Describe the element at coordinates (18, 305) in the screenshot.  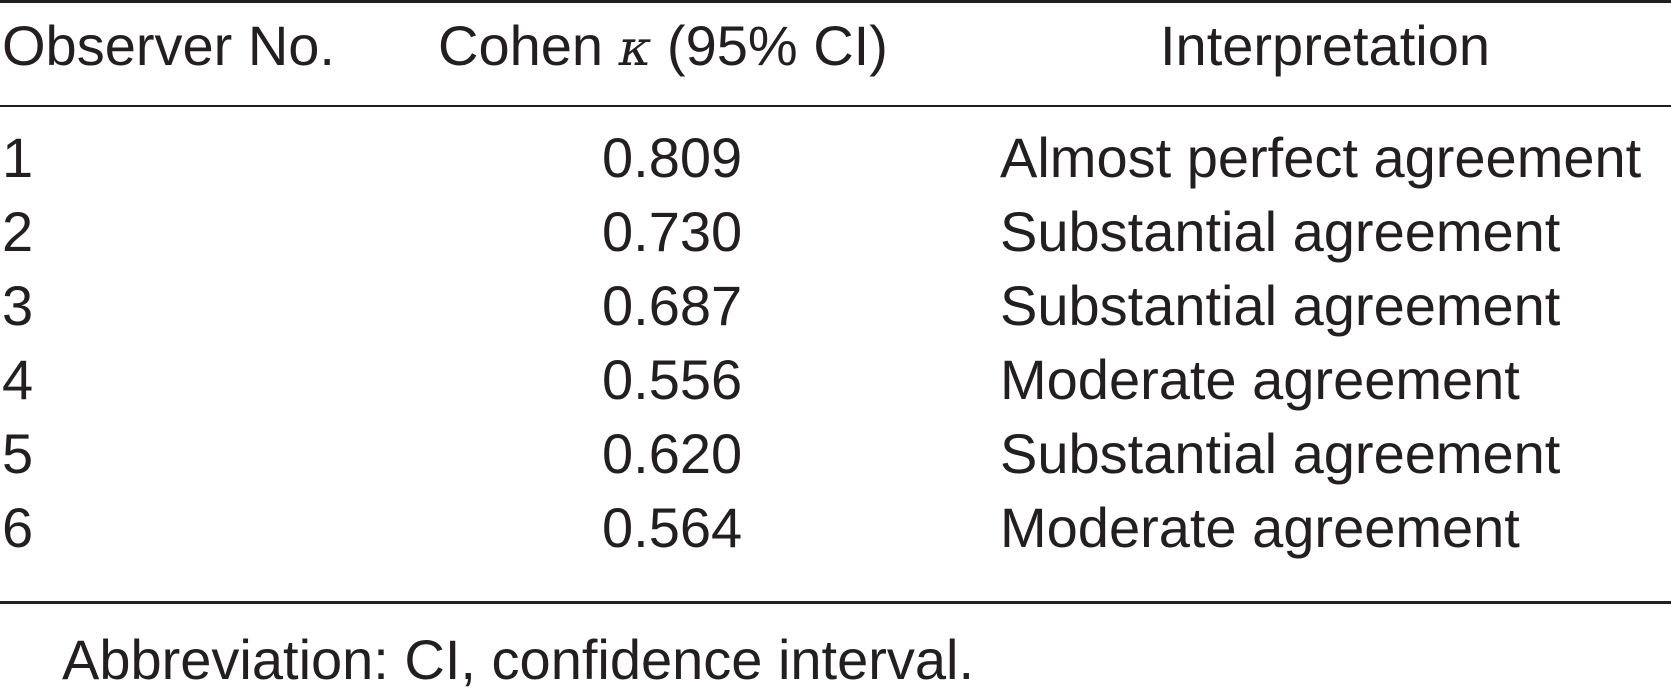
I see `row-observer: 3` at that location.